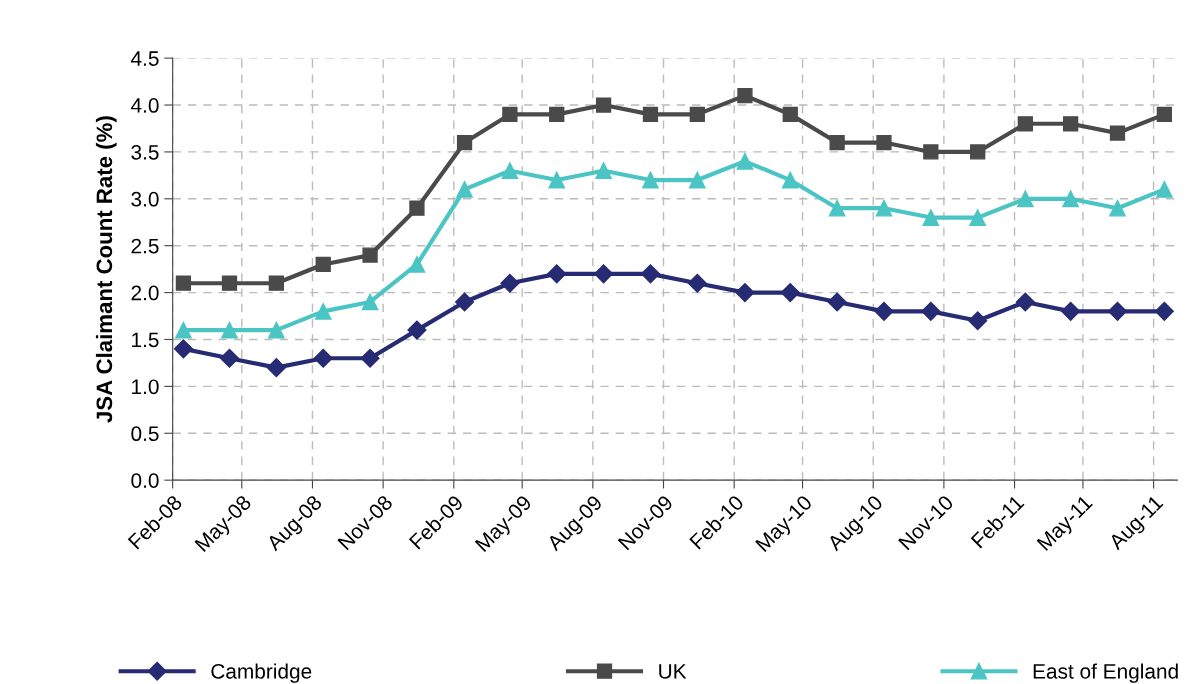 This screenshot has height=684, width=1199. What do you see at coordinates (145, 293) in the screenshot?
I see `y-tick-label: 2.0` at bounding box center [145, 293].